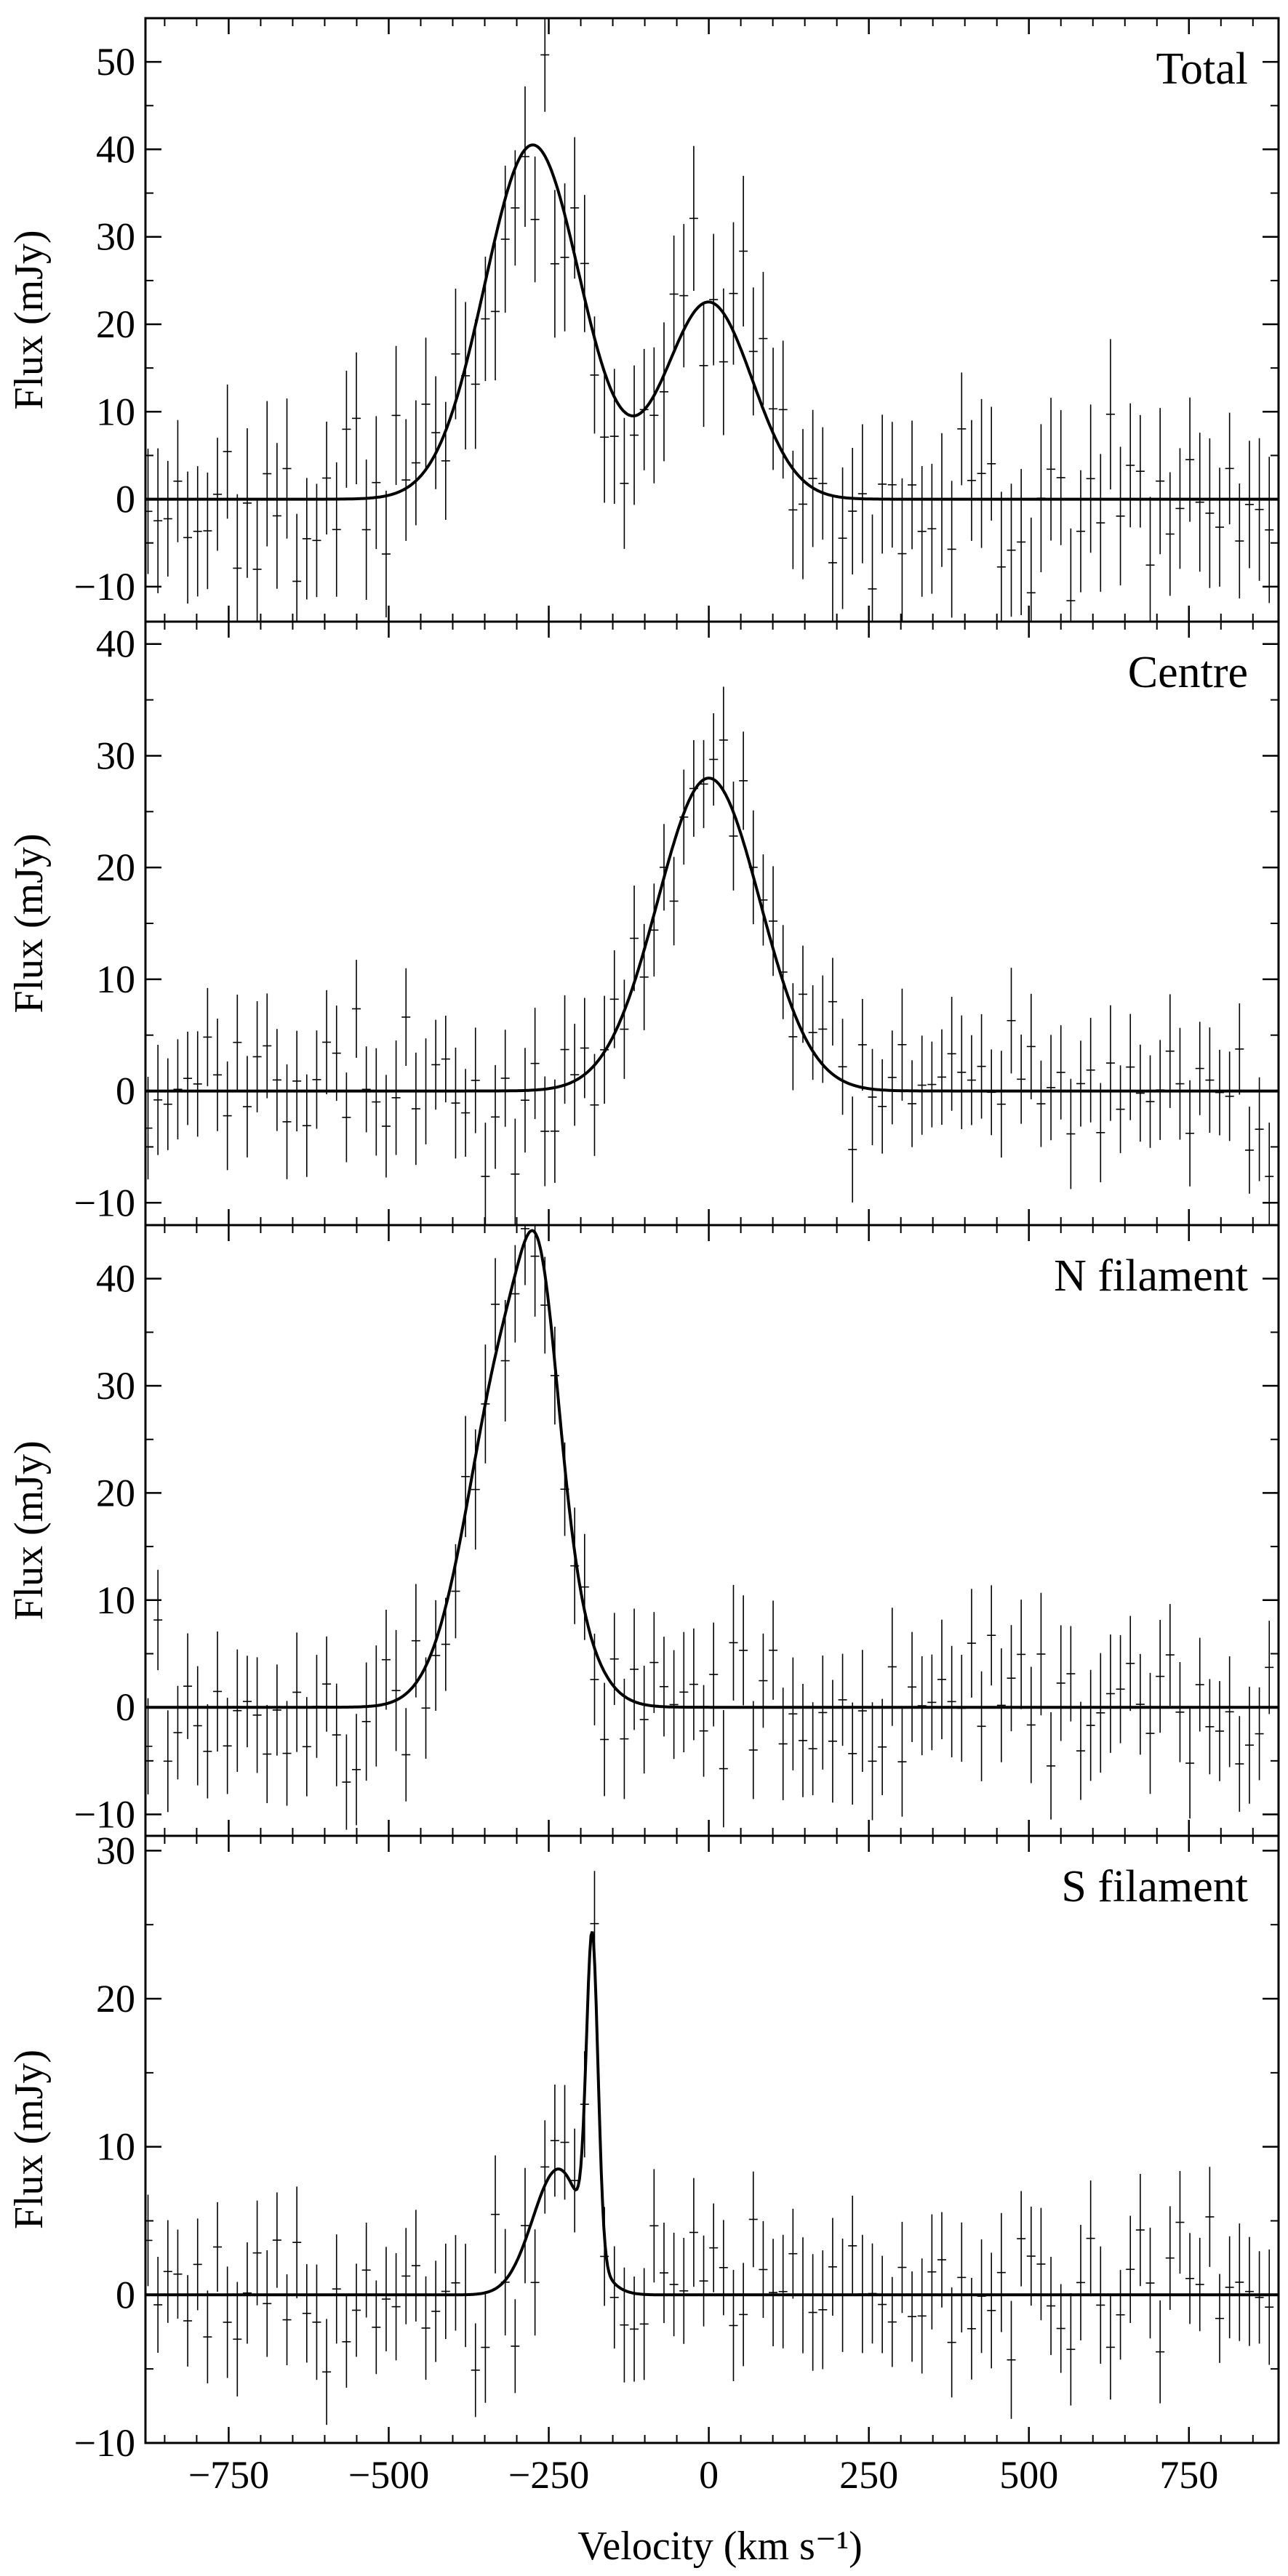  I want to click on panel-label: S filament, so click(1154, 1887).